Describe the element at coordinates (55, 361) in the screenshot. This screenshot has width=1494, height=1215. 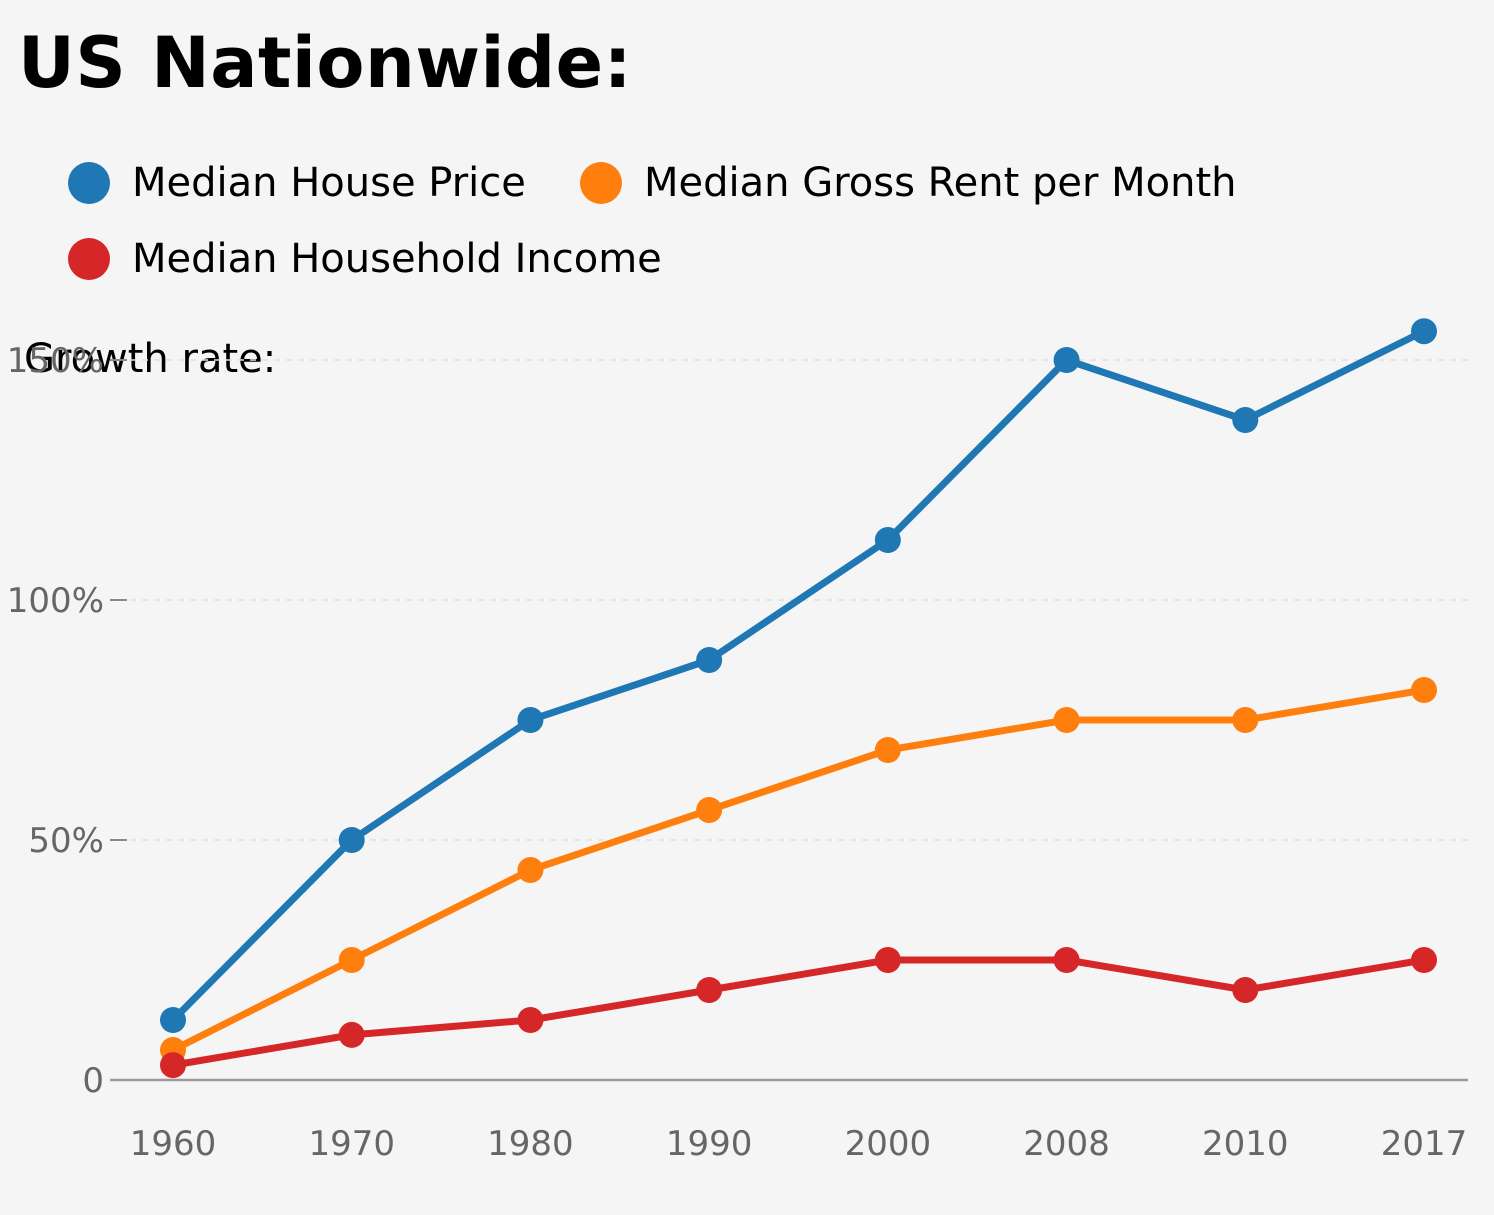
I see `y-tick-label: 150%` at that location.